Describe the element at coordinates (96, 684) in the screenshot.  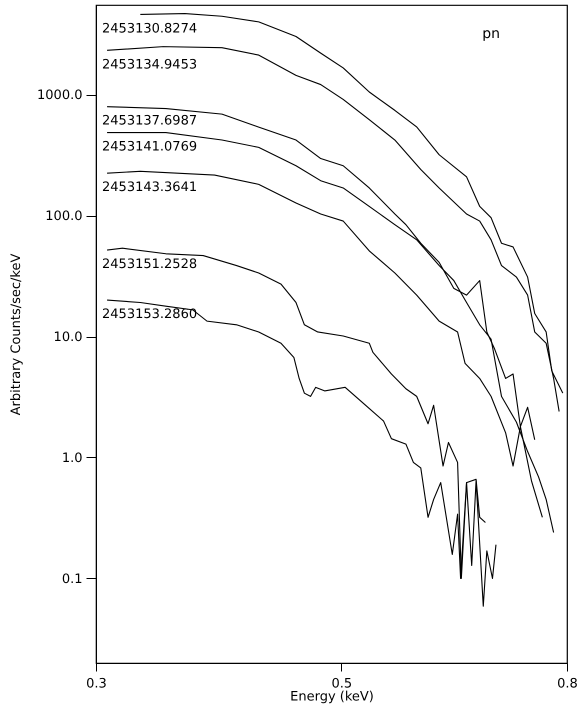
I see `x-tick-label: 0.3` at that location.